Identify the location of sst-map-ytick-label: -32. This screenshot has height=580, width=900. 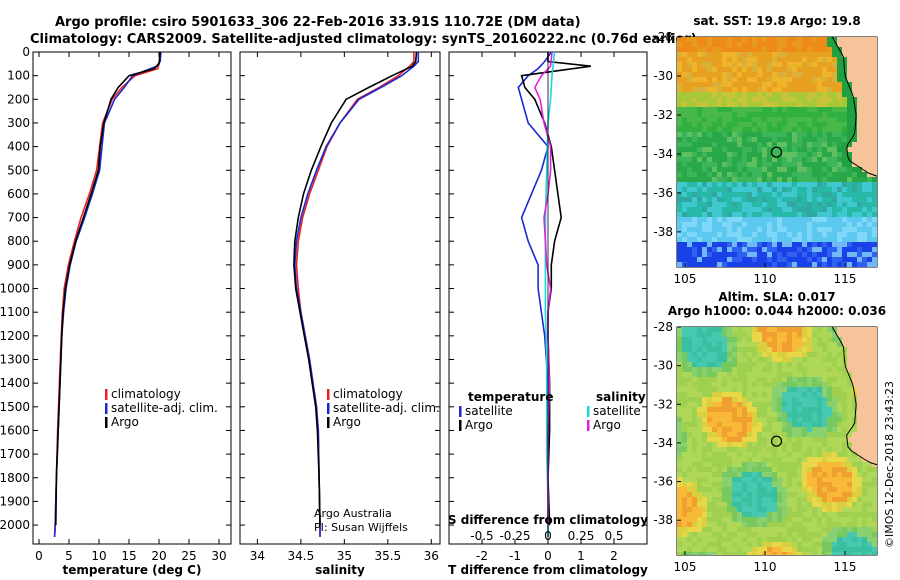
(663, 115).